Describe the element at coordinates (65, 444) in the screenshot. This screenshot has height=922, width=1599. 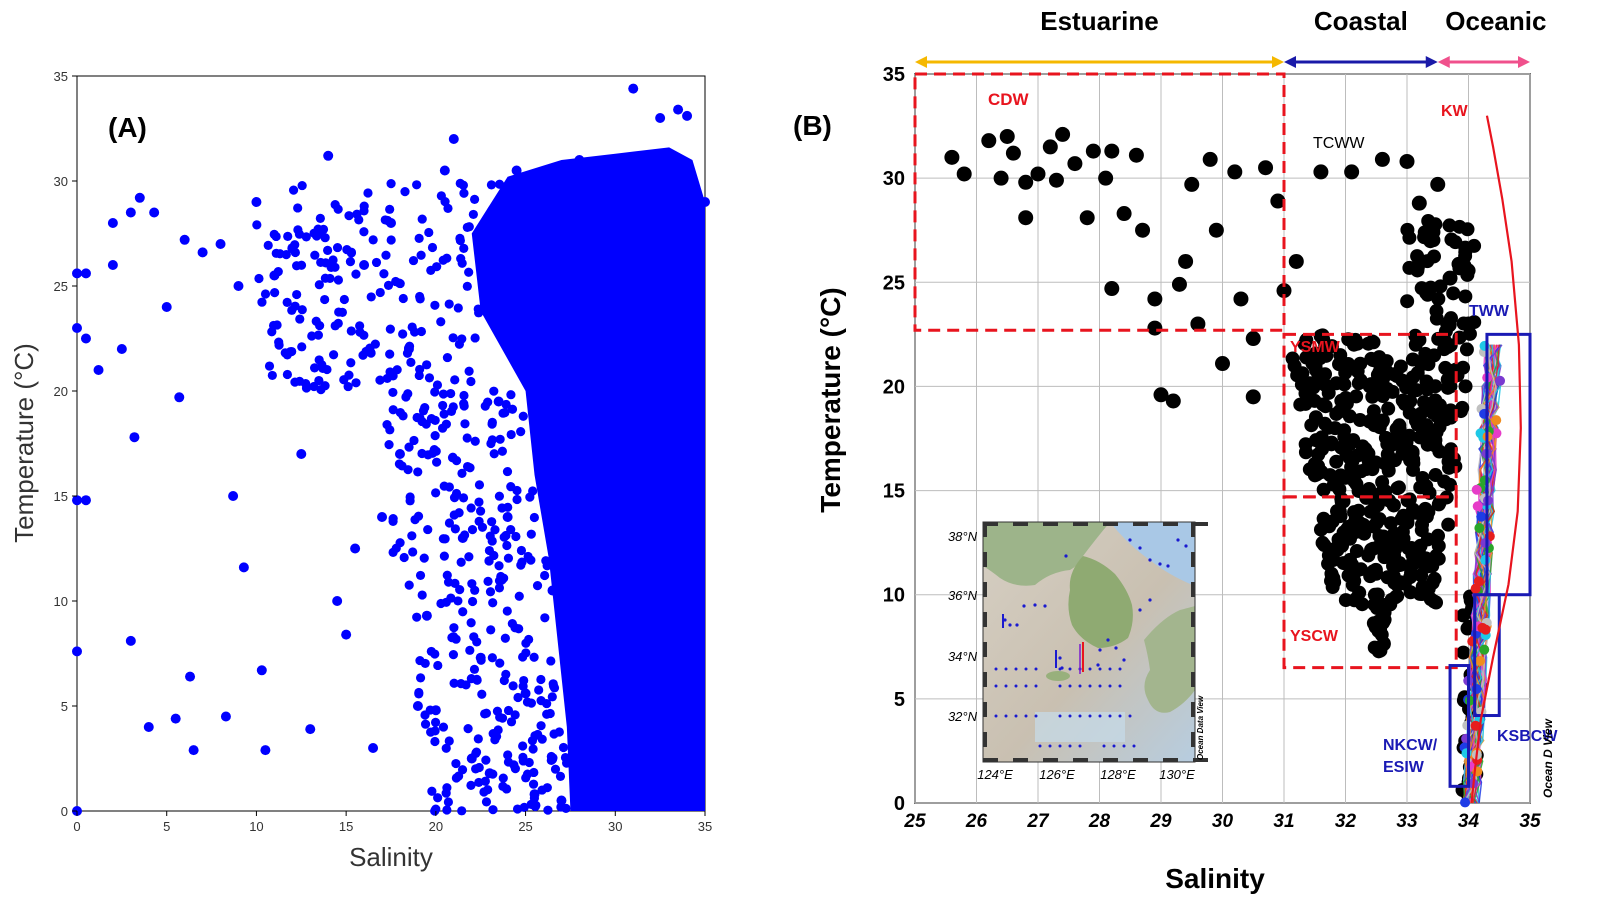
I see `panel-a-y-ticks: 0 5 10 15 20 25 30 35` at that location.